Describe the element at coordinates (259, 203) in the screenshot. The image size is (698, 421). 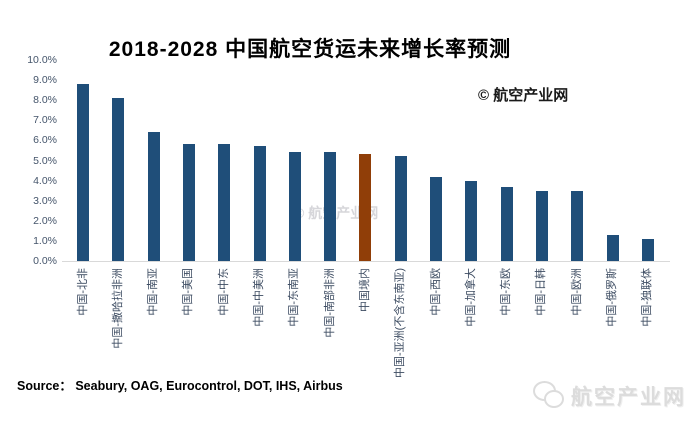
I see `bar-中国-中美洲` at that location.